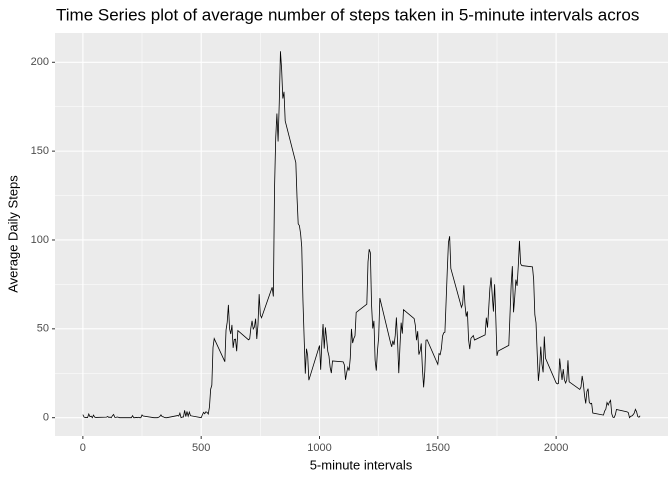 The image size is (672, 480). I want to click on x-tick-label: 2000, so click(556, 448).